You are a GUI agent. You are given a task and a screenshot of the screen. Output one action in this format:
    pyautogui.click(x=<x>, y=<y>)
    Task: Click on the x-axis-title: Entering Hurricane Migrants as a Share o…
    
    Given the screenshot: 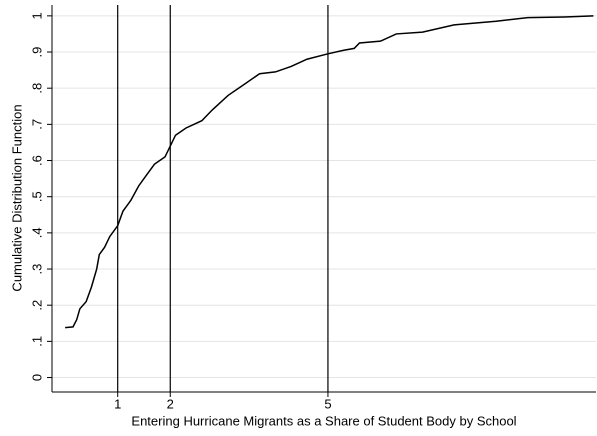 What is the action you would take?
    pyautogui.click(x=323, y=420)
    